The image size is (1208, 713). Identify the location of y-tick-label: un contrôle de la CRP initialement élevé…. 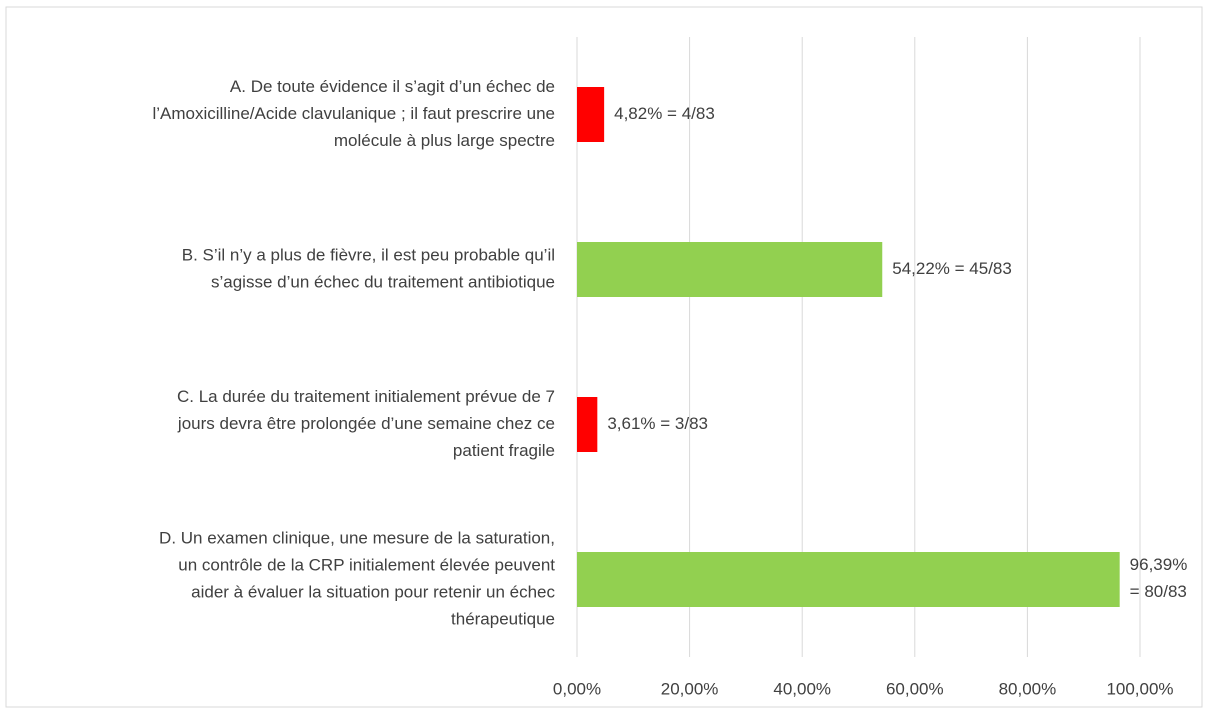
(366, 564).